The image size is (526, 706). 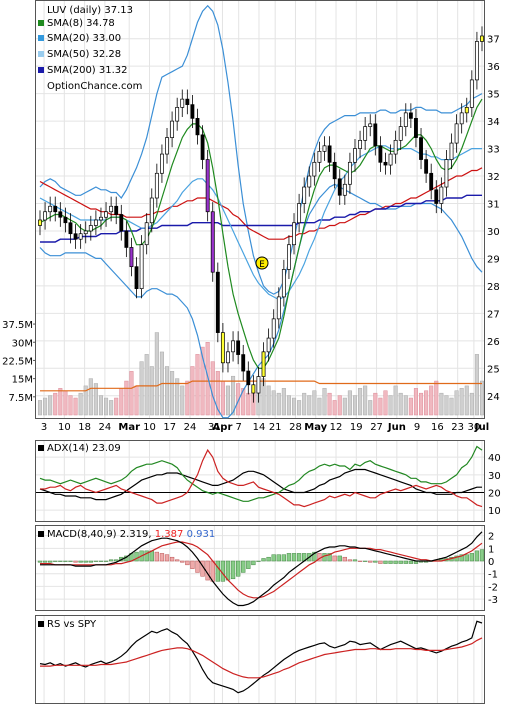 I want to click on date-tick-label: Apr, so click(x=223, y=427).